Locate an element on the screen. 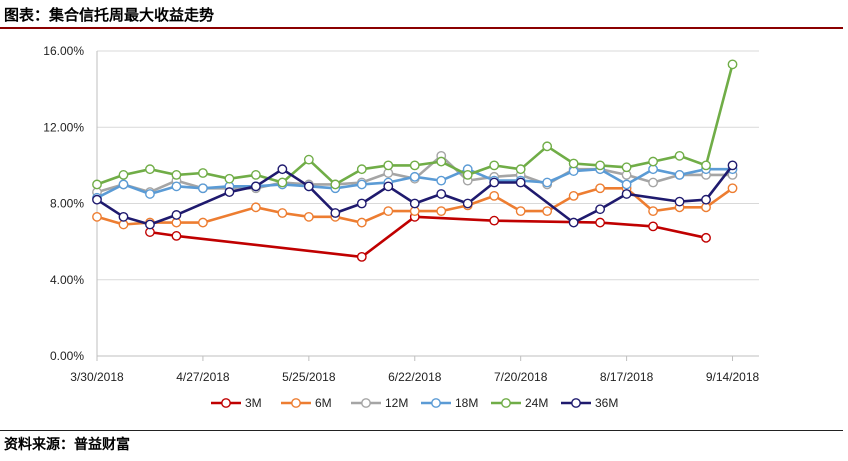  legend-label: 3M is located at coordinates (253, 403).